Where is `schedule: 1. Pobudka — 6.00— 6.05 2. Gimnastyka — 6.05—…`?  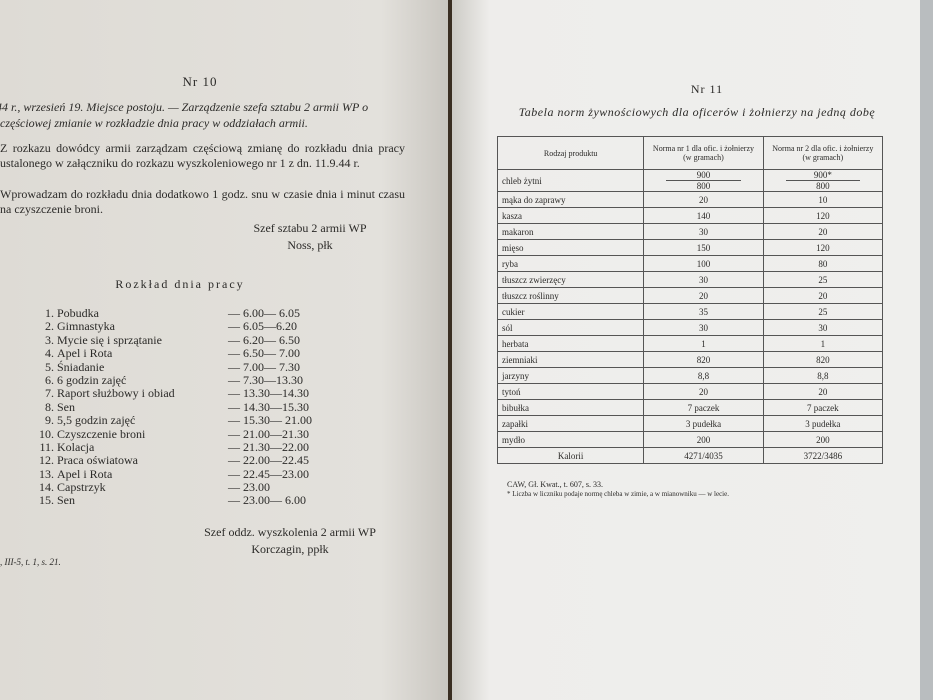
schedule: 1. Pobudka — 6.00— 6.05 2. Gimnastyka — 6.05—… is located at coordinates (189, 407).